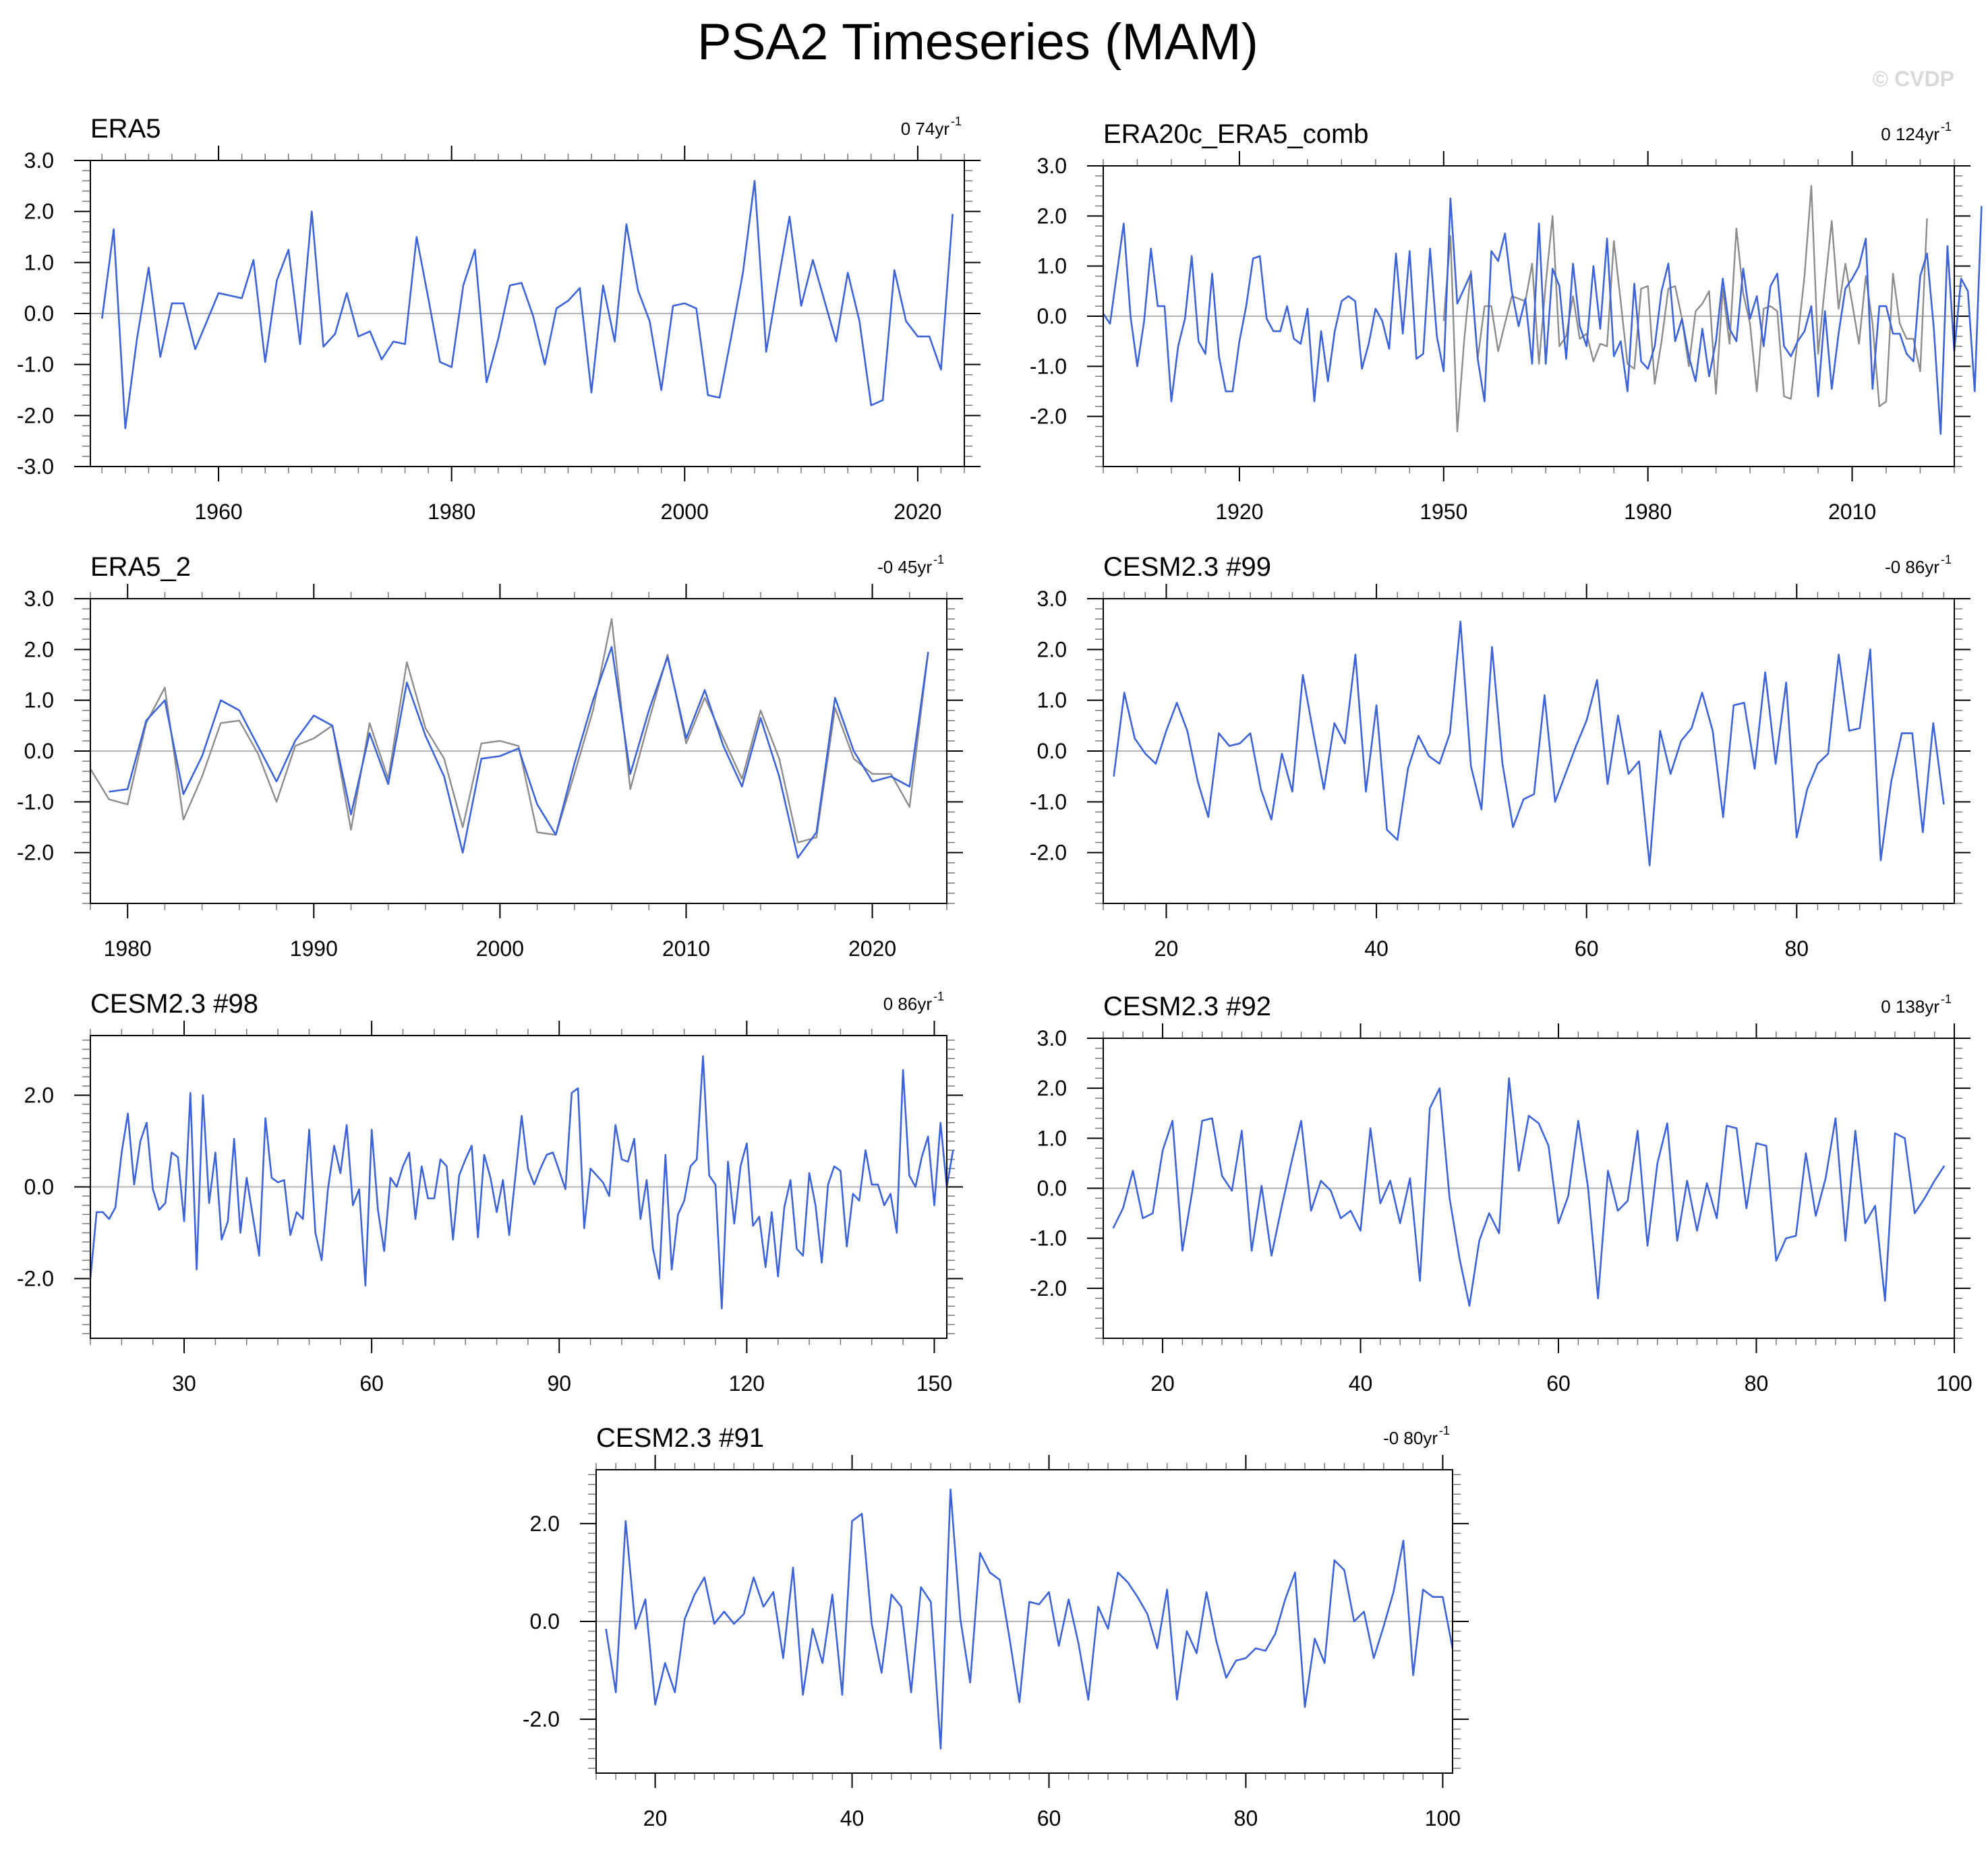  I want to click on x-tick-label: 120, so click(747, 1384).